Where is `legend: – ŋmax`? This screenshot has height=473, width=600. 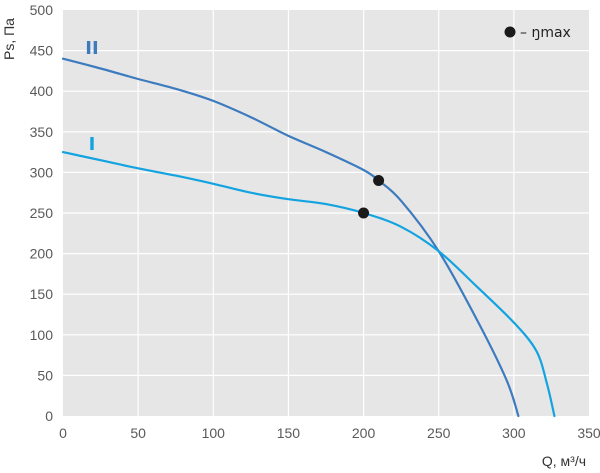 legend: – ŋmax is located at coordinates (537, 33).